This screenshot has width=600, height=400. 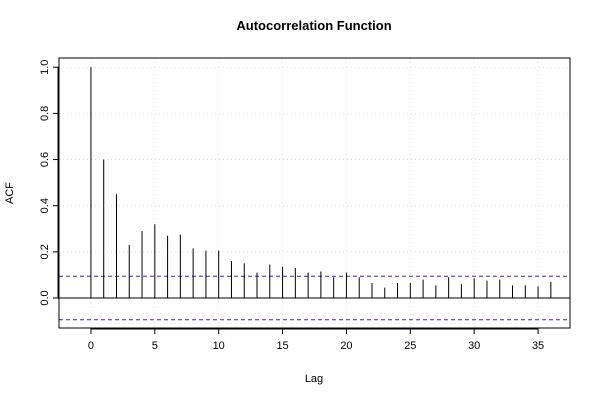 I want to click on x-tick-label: 5, so click(x=155, y=346).